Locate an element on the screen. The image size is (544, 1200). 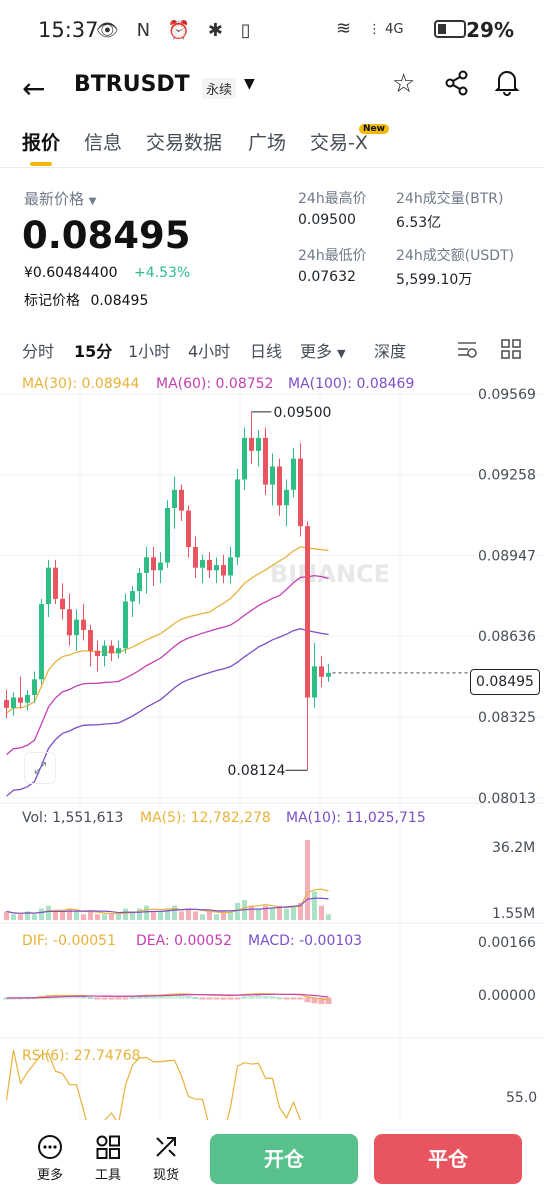
depth-tab: 深度 is located at coordinates (390, 351).